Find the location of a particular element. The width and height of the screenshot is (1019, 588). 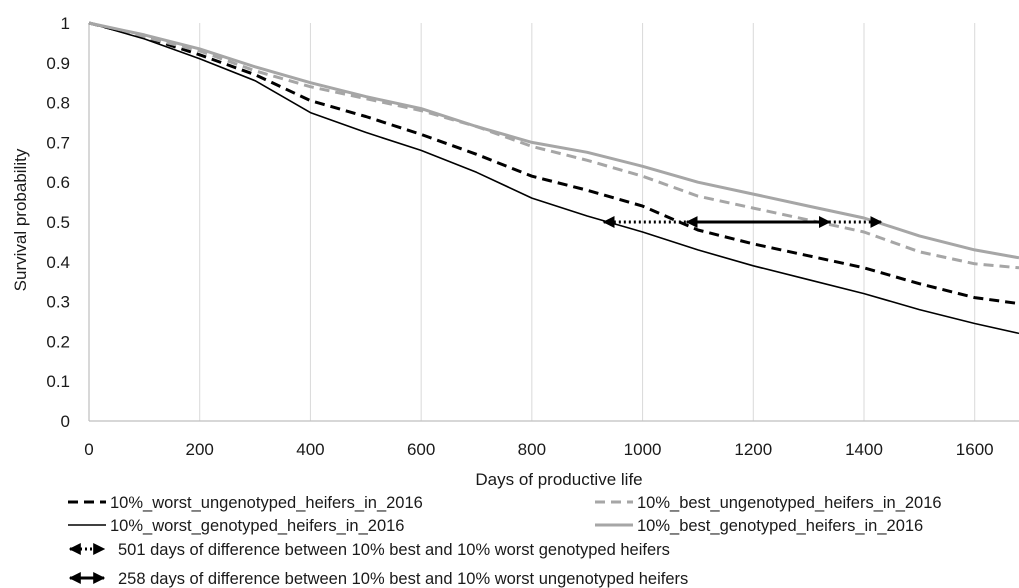

y-tick-label: 0.9 is located at coordinates (58, 63).